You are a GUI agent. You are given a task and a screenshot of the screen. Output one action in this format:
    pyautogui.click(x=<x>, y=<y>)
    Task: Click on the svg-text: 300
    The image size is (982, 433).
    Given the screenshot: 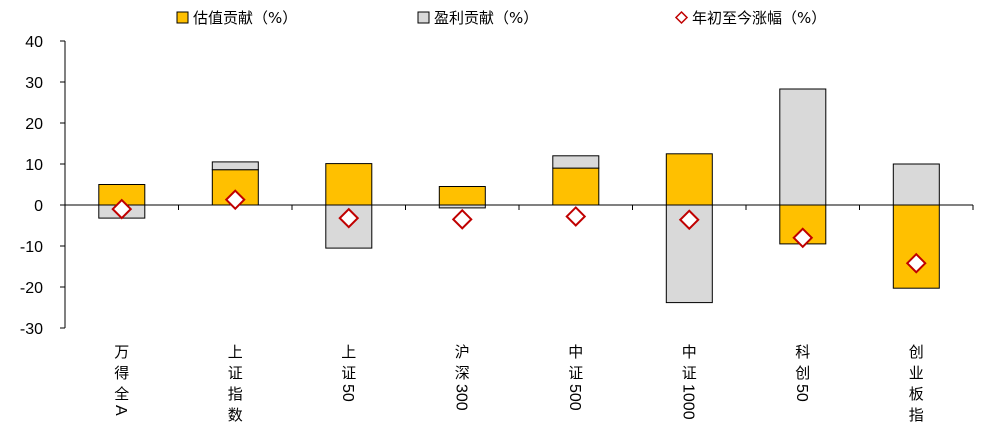 What is the action you would take?
    pyautogui.click(x=460, y=397)
    